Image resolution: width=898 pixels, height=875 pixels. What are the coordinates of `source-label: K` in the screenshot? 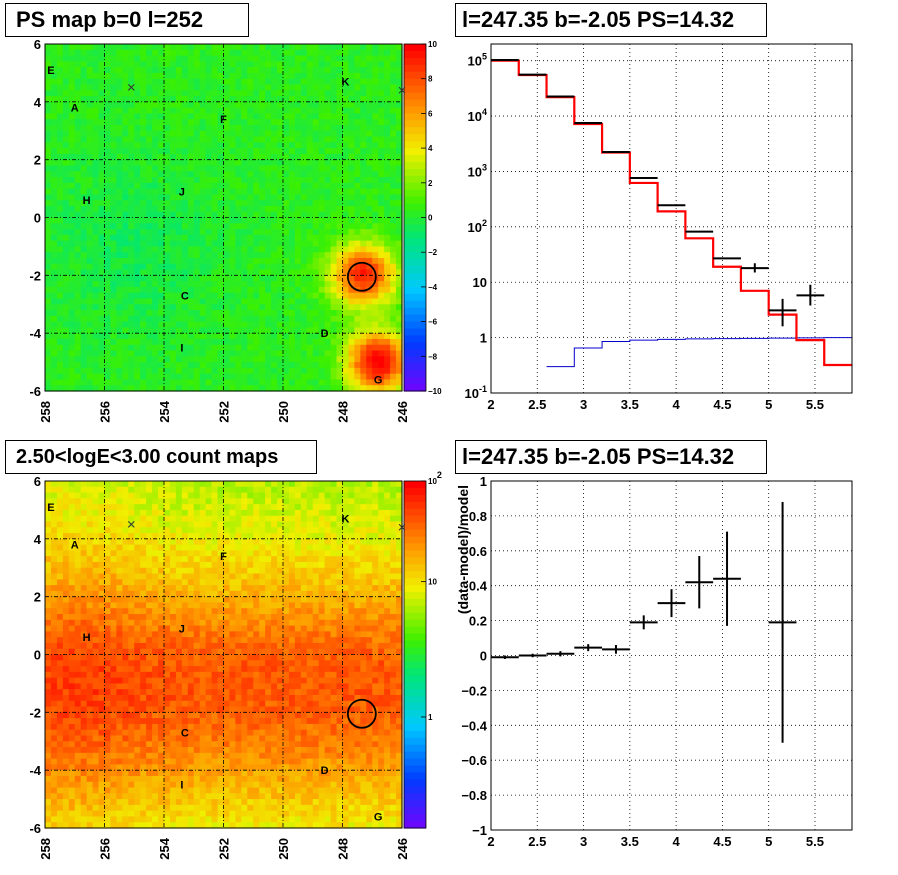 It's located at (345, 83).